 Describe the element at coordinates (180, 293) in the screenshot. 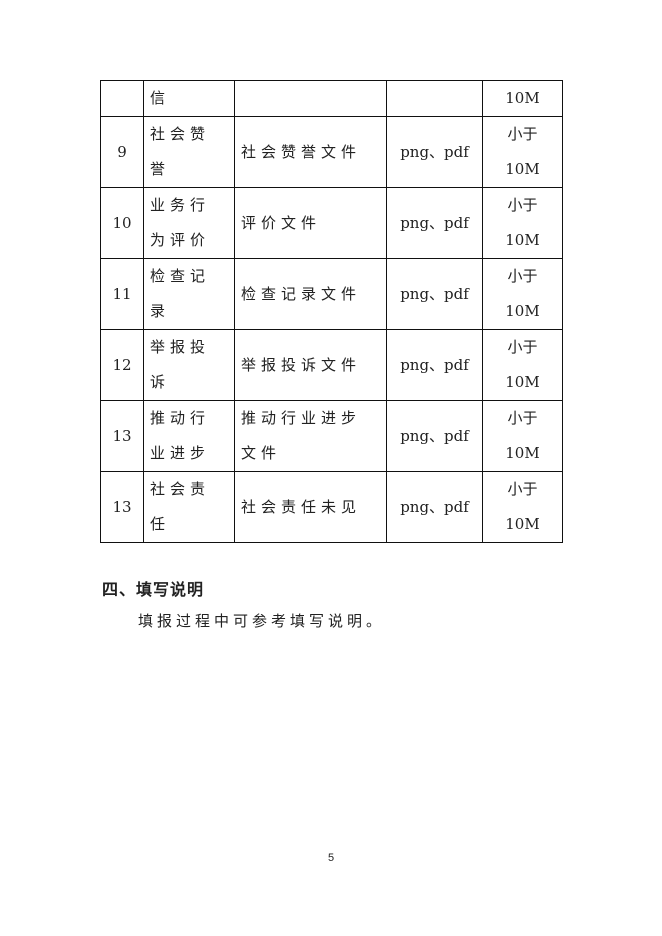

I see `item-name: 检查记录` at that location.